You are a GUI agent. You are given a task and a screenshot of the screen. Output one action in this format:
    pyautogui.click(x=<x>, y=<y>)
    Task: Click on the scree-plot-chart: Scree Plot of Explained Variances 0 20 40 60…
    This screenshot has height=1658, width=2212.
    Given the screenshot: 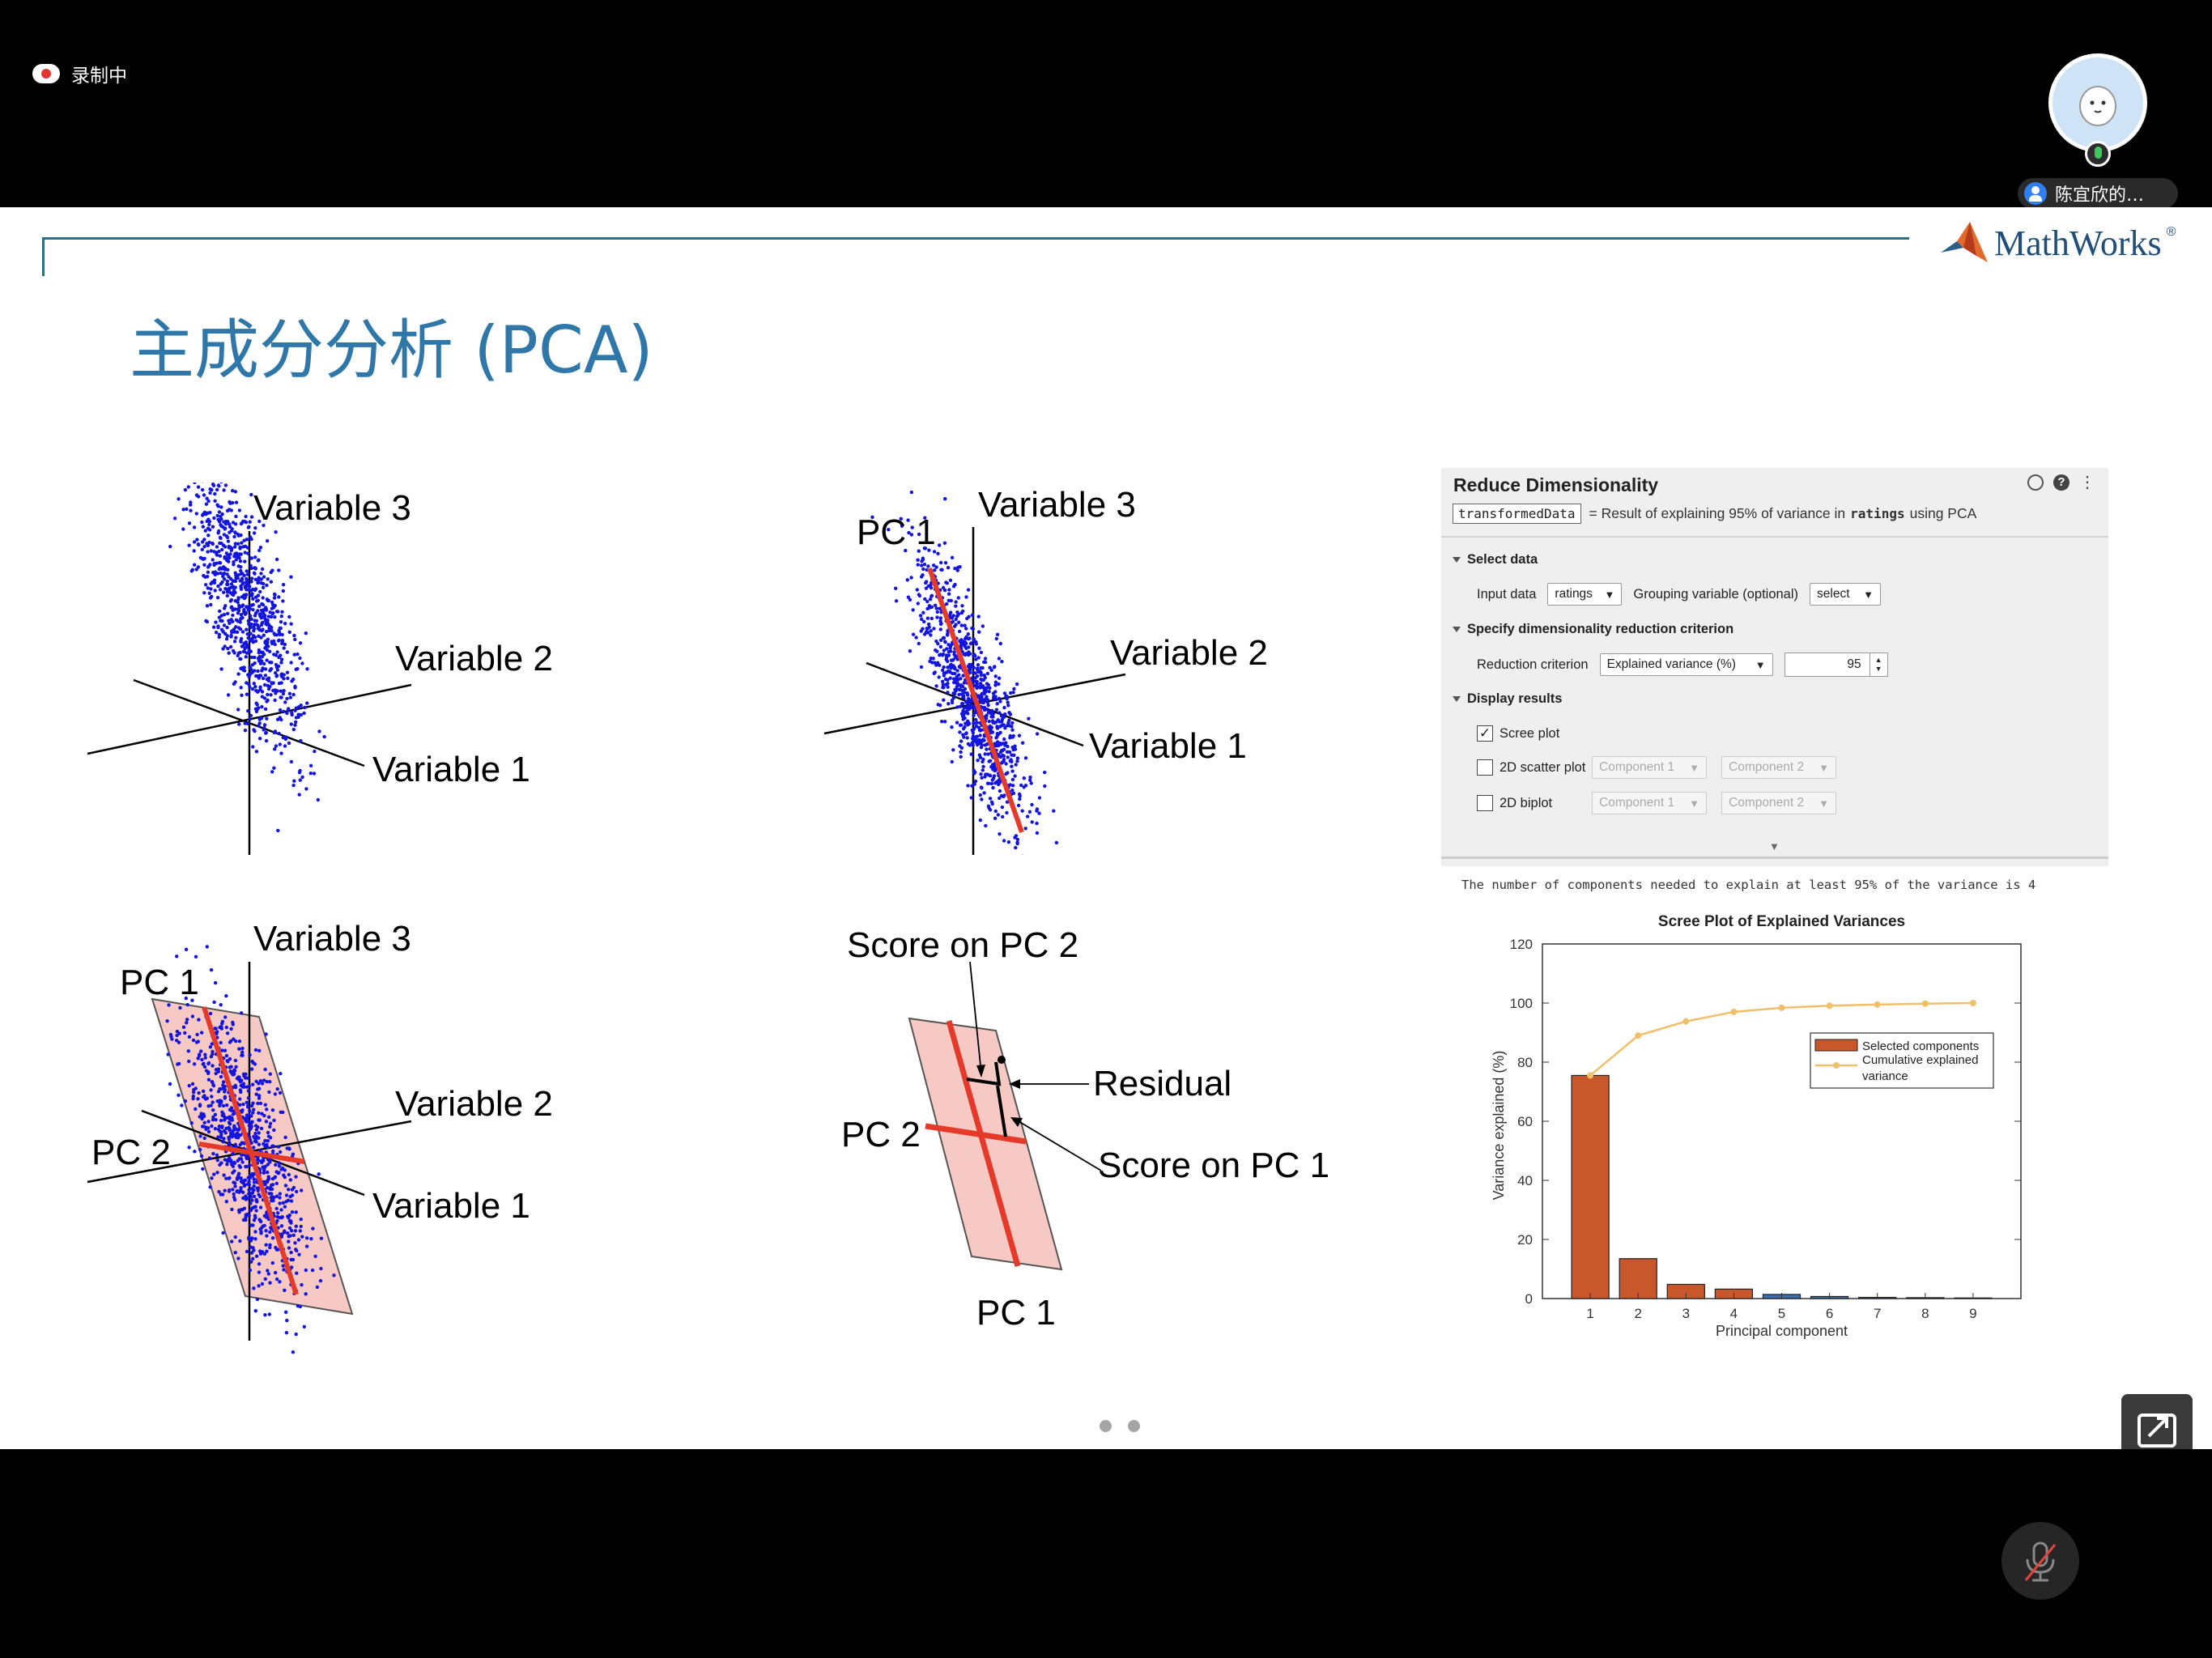 What is the action you would take?
    pyautogui.click(x=1757, y=1126)
    